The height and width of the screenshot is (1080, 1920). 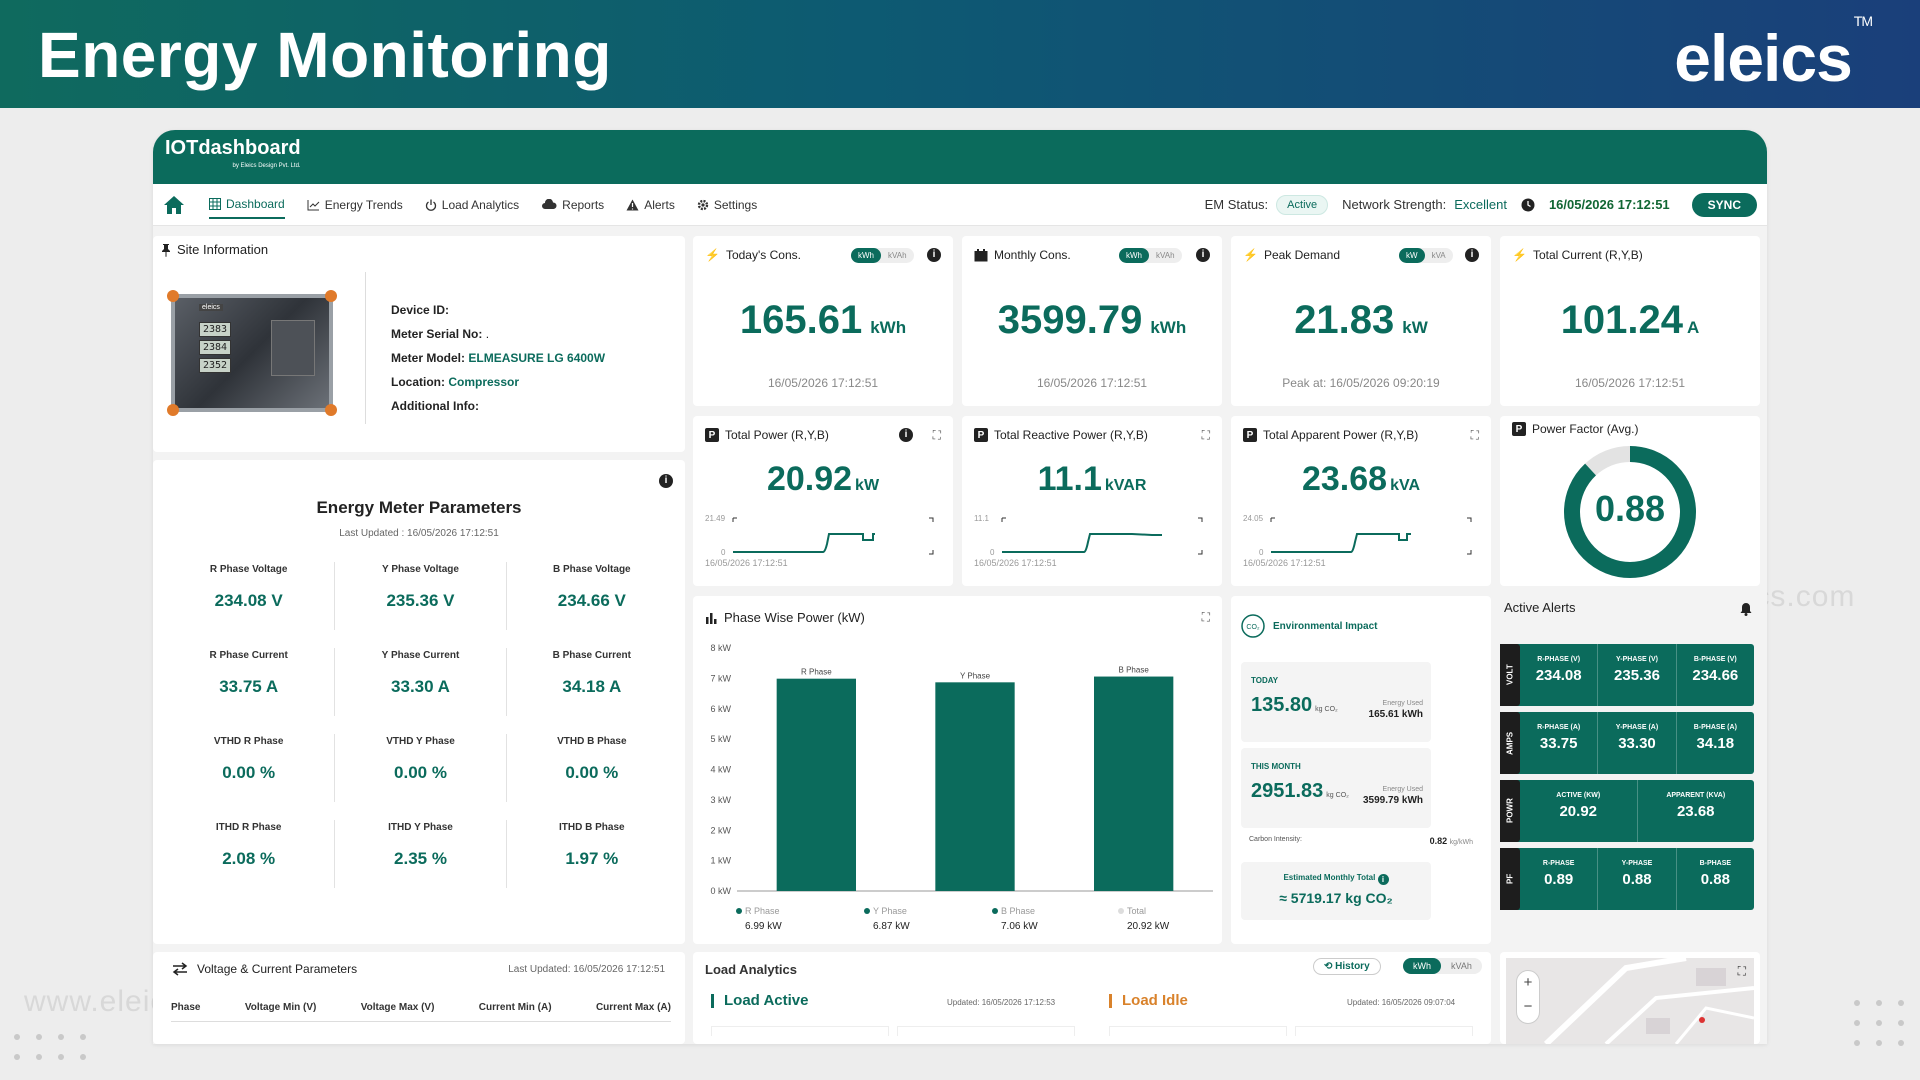 What do you see at coordinates (975, 786) in the screenshot?
I see `bar` at bounding box center [975, 786].